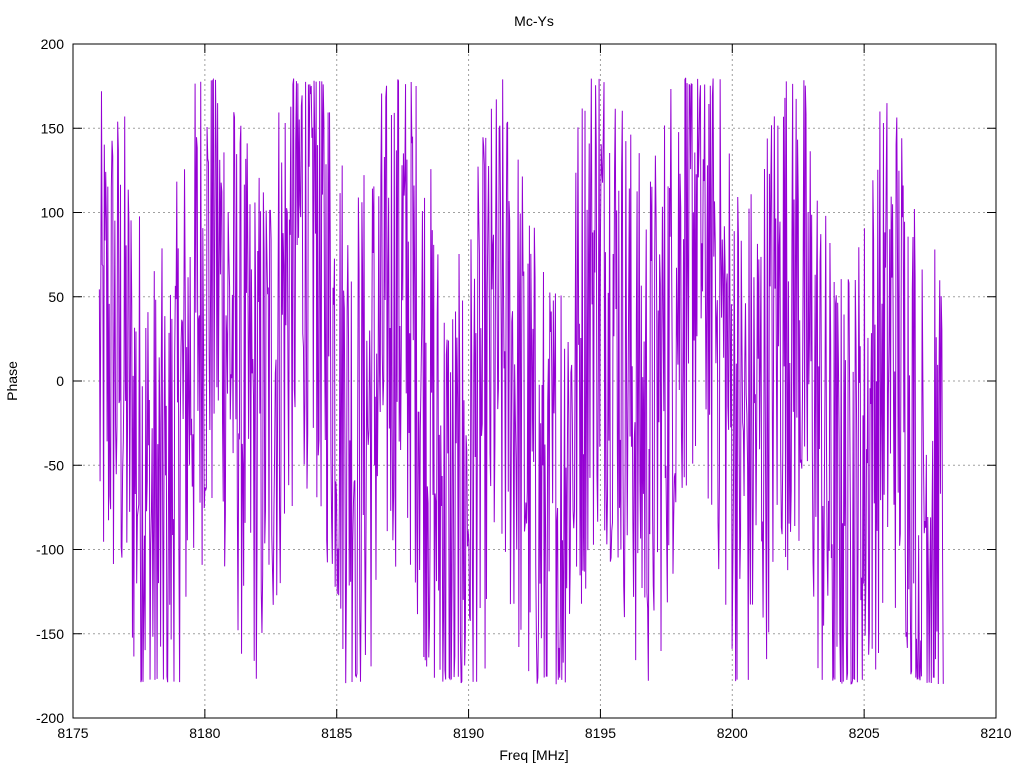 Image resolution: width=1024 pixels, height=768 pixels. I want to click on y-tick-label: -150, so click(50, 634).